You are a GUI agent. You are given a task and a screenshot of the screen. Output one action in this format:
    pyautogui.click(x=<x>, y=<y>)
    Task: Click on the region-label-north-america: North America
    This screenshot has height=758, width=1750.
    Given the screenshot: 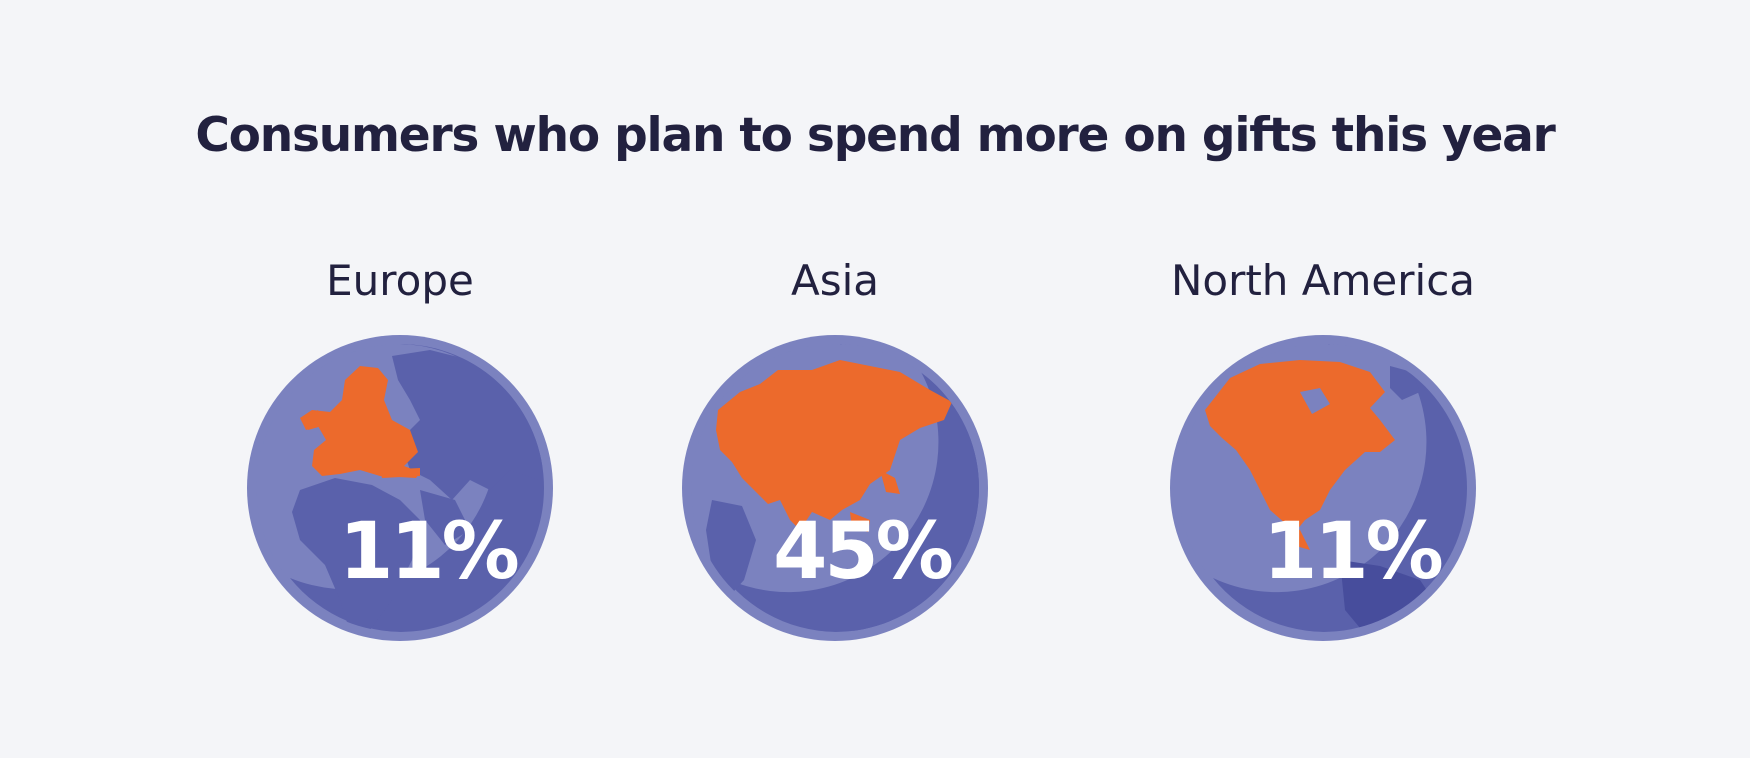 What is the action you would take?
    pyautogui.click(x=1323, y=280)
    